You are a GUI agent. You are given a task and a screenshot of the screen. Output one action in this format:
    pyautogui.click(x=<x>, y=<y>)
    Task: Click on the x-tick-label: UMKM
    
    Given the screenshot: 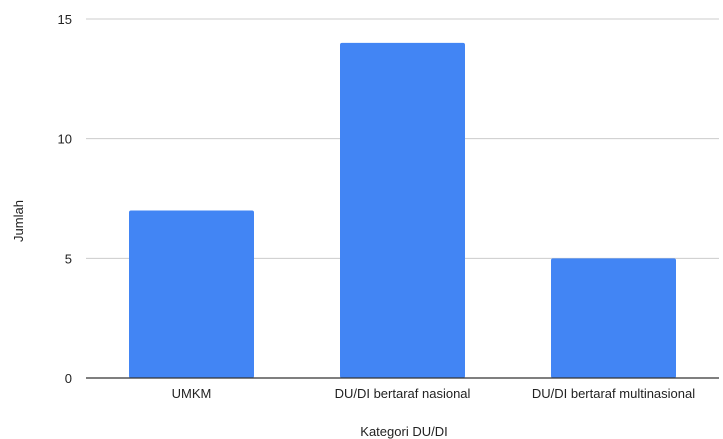 What is the action you would take?
    pyautogui.click(x=192, y=393)
    